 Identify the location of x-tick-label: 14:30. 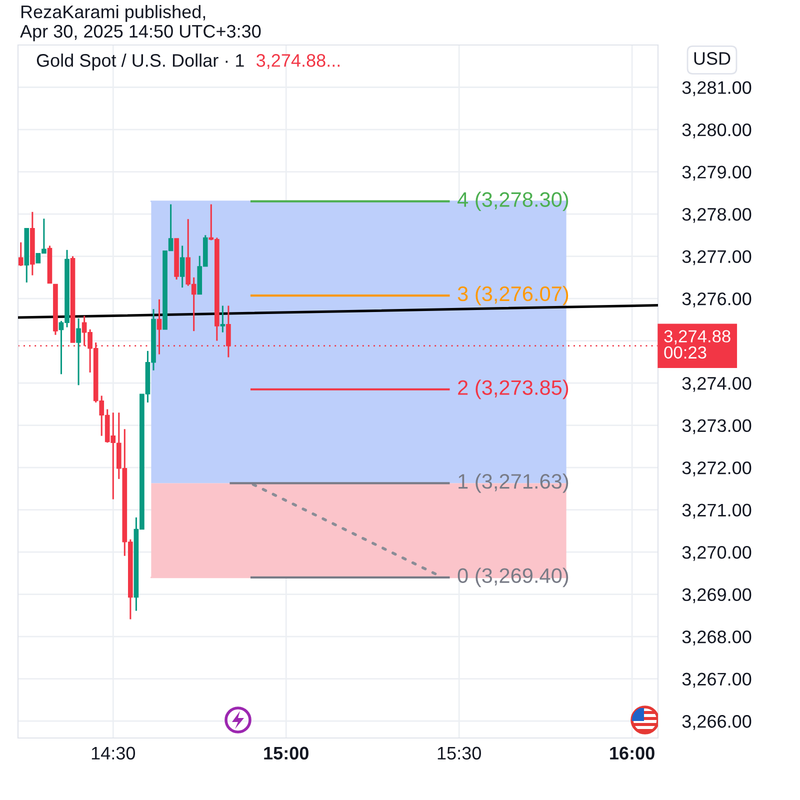
(114, 753).